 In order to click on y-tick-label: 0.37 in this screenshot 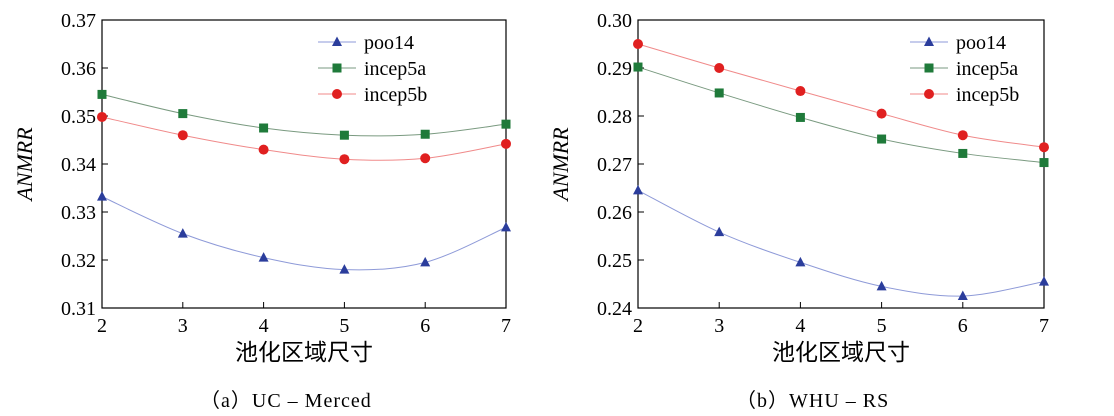, I will do `click(78, 21)`.